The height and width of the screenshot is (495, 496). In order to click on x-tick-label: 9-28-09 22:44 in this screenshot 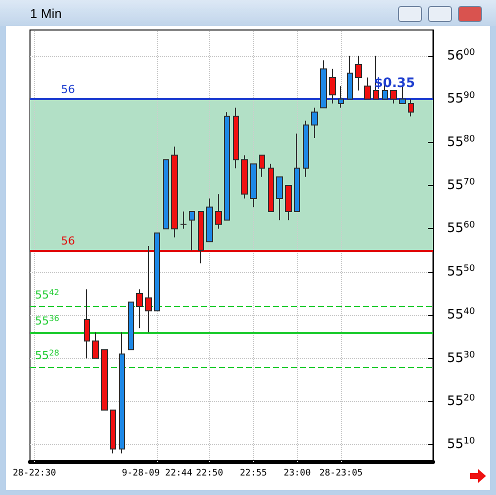, I will do `click(157, 473)`.